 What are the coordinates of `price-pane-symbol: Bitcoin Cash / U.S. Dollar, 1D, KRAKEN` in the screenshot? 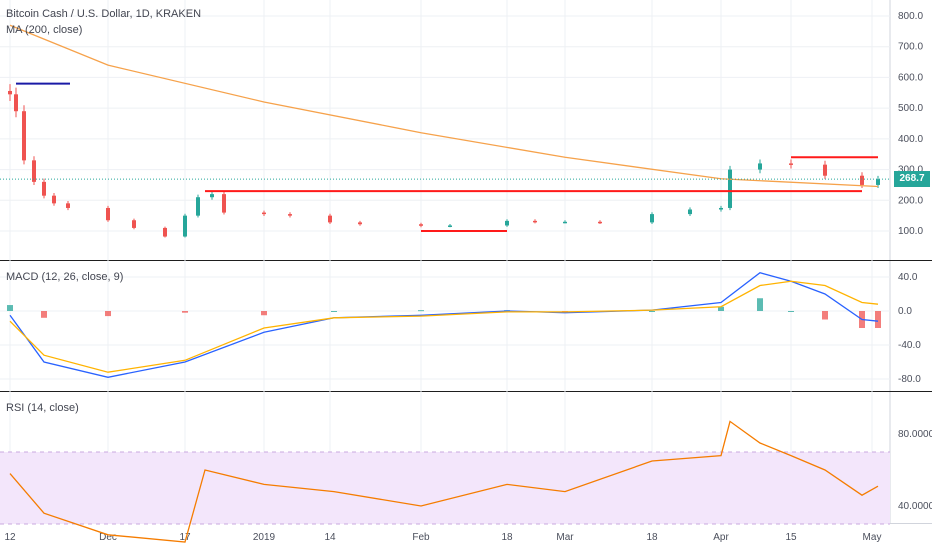 It's located at (104, 14).